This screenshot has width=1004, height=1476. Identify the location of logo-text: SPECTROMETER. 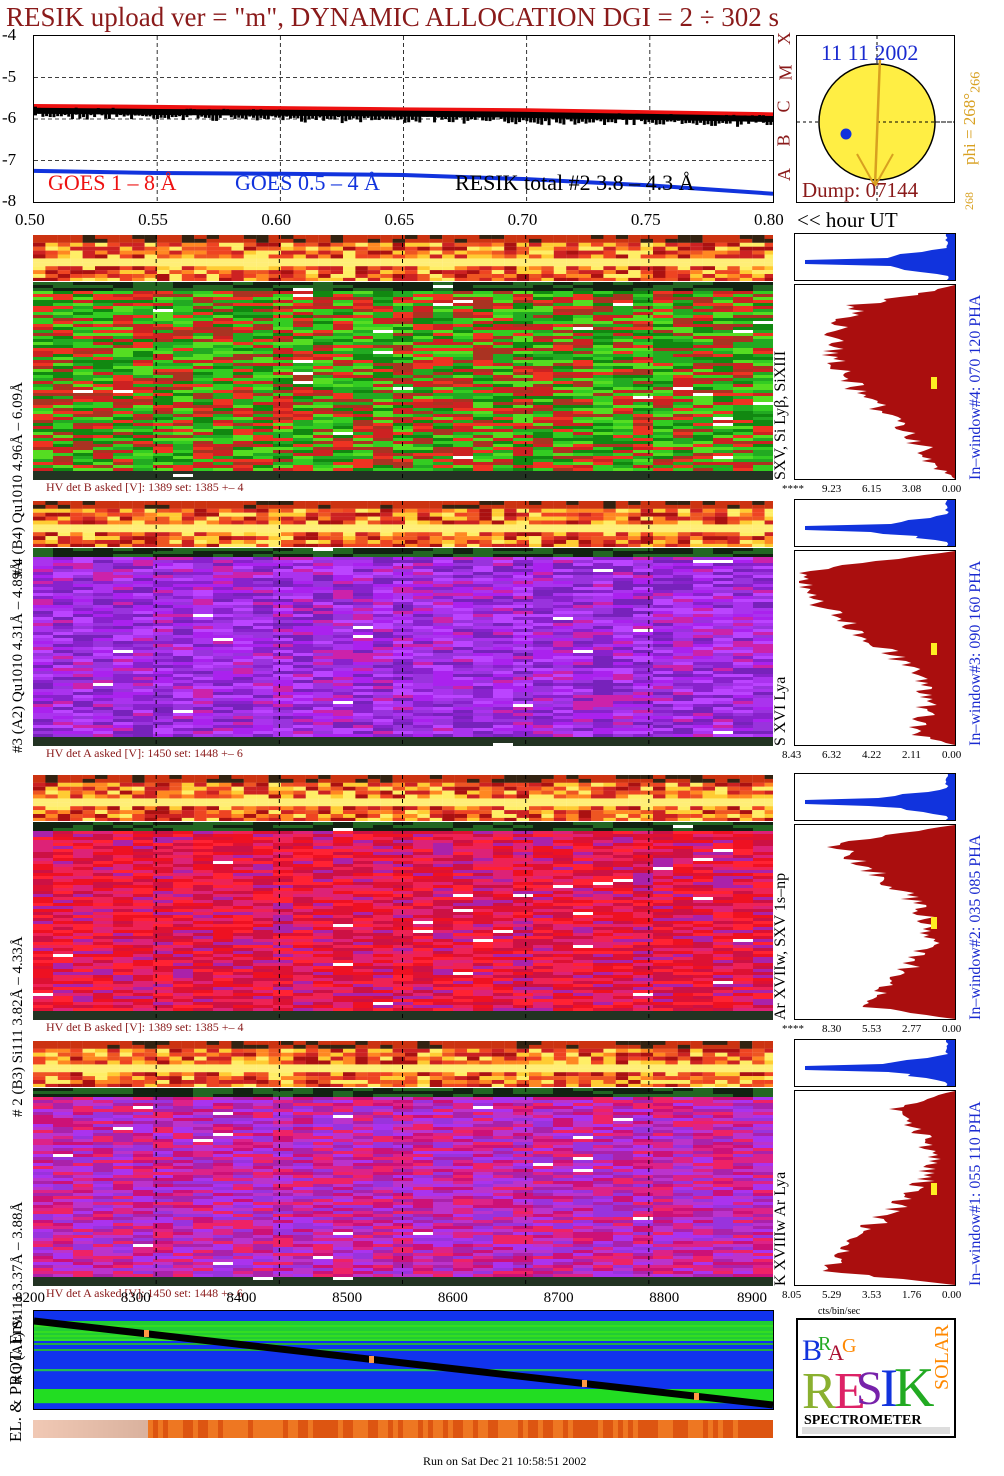
(863, 1420).